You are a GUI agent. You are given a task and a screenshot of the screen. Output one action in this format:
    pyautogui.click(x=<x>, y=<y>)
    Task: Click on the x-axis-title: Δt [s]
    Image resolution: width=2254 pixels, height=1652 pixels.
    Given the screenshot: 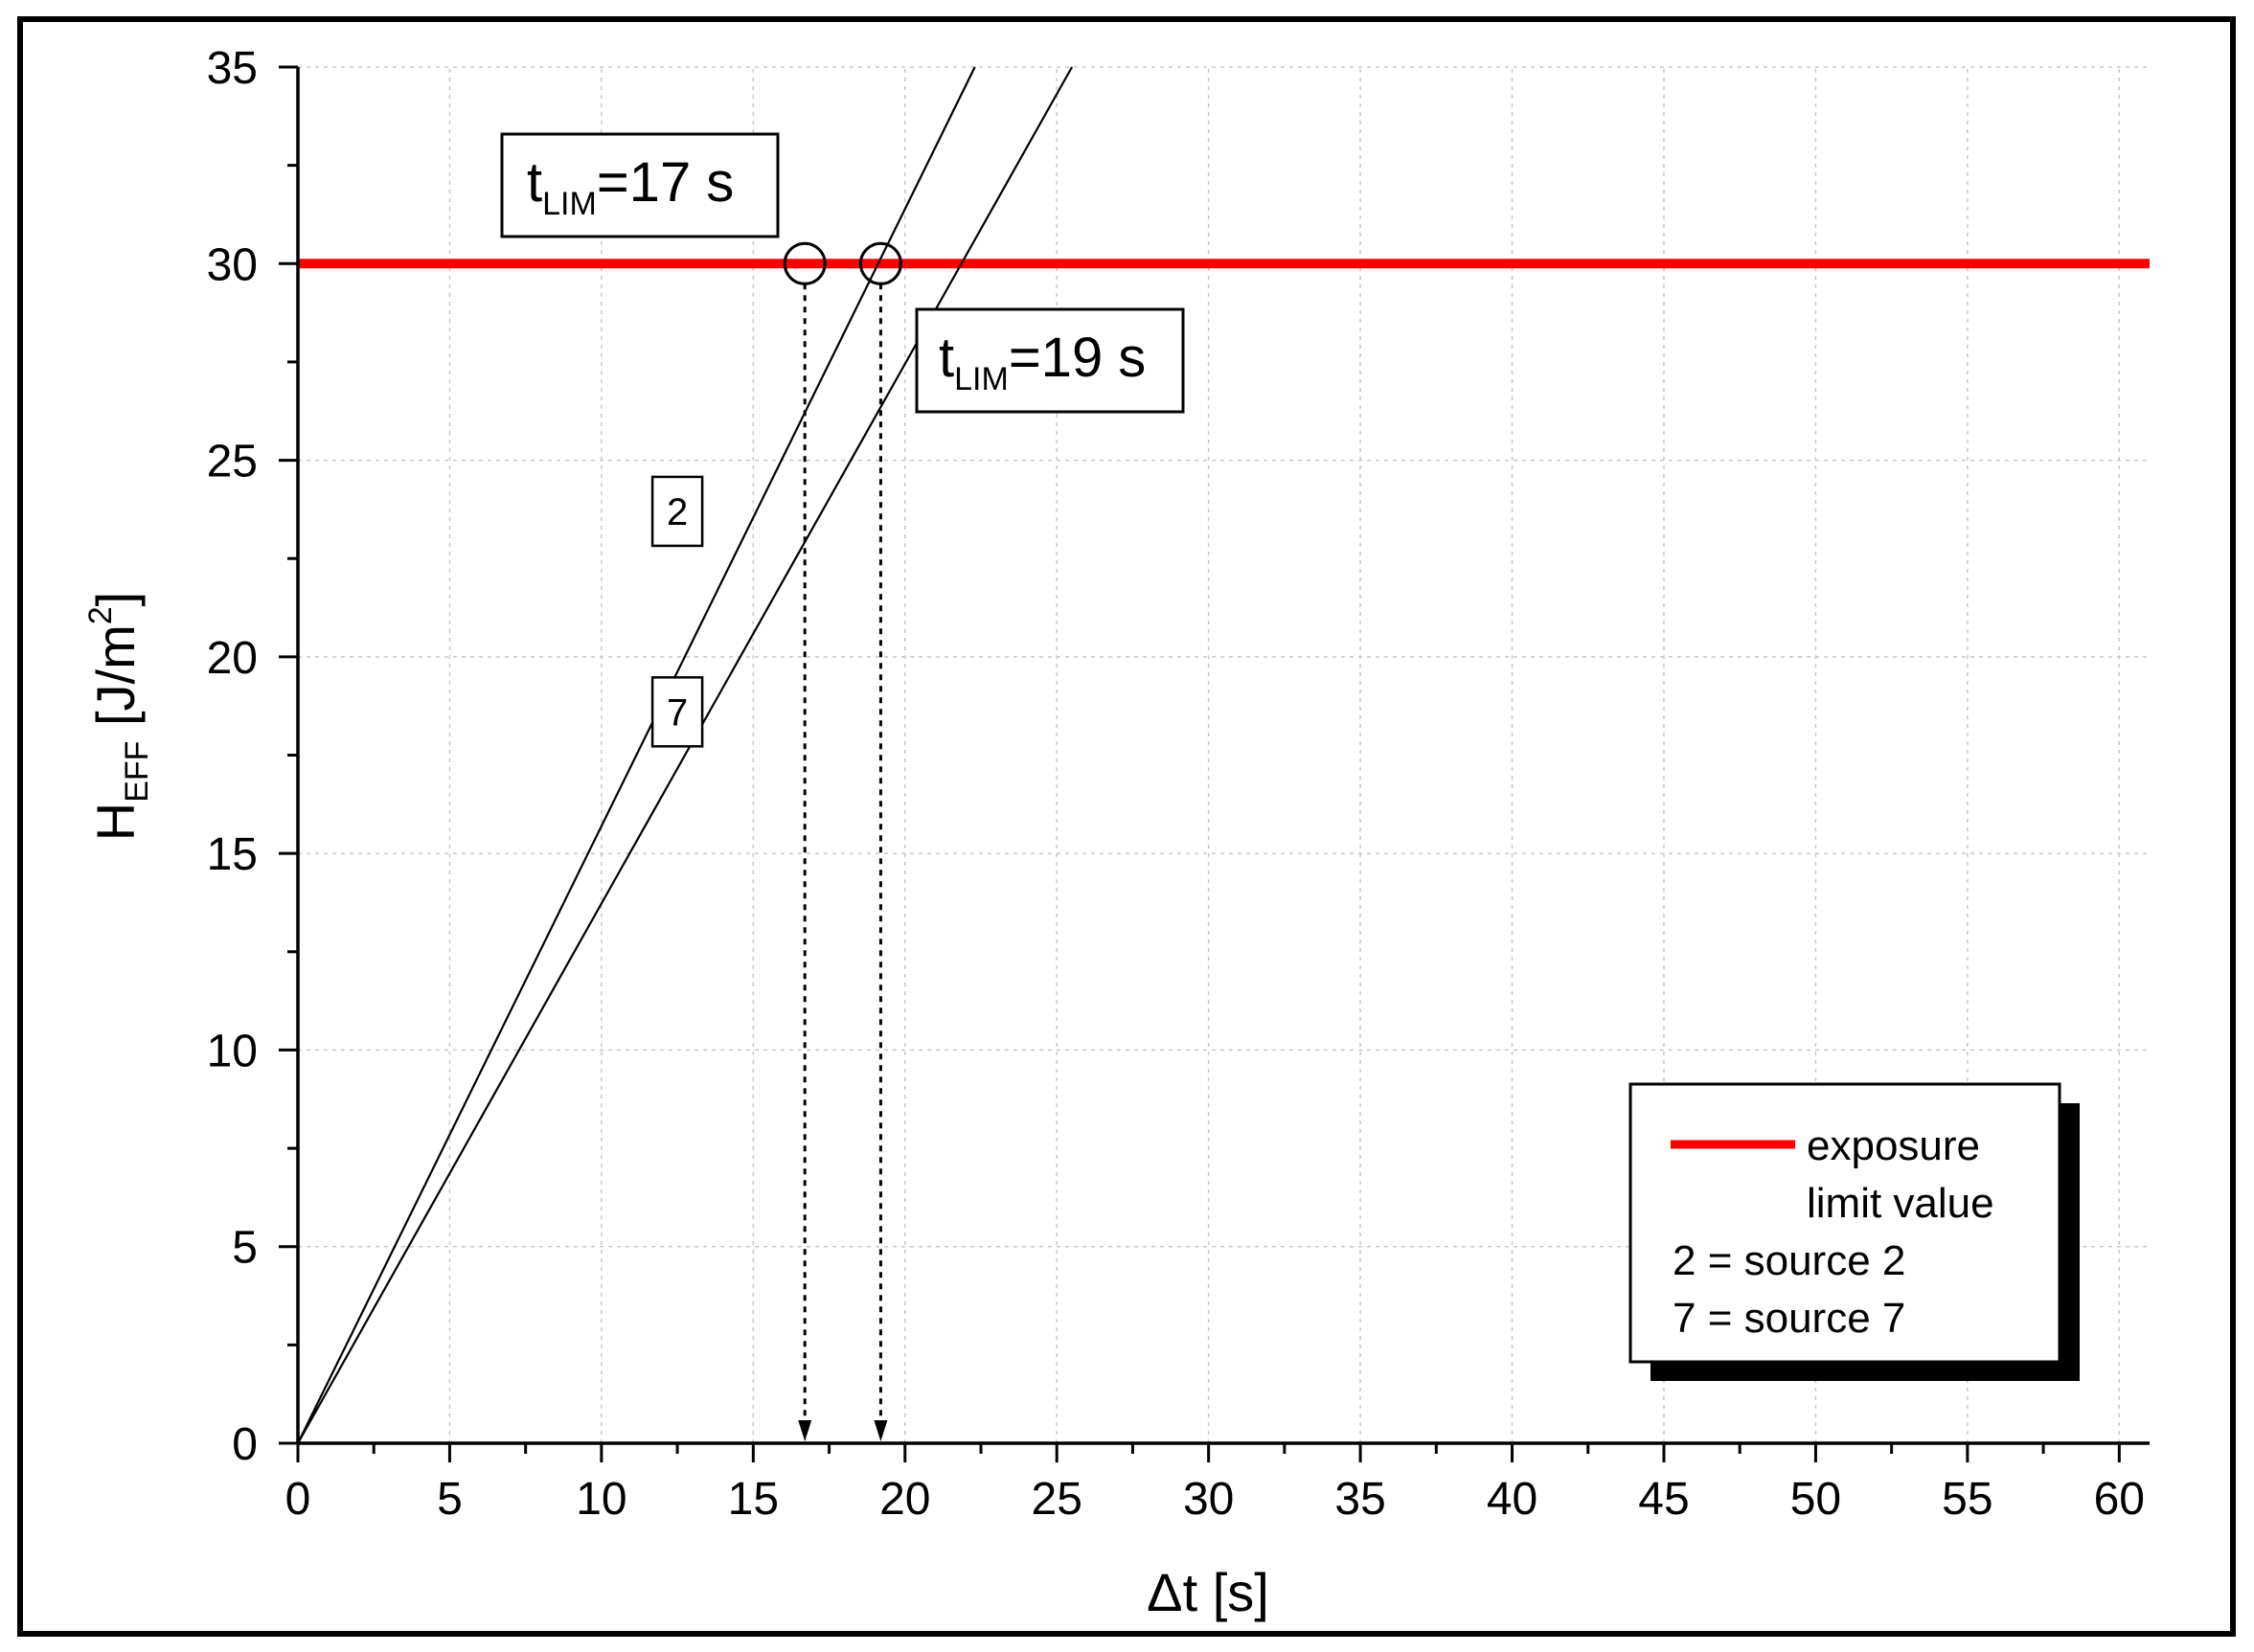 What is the action you would take?
    pyautogui.click(x=1208, y=1592)
    